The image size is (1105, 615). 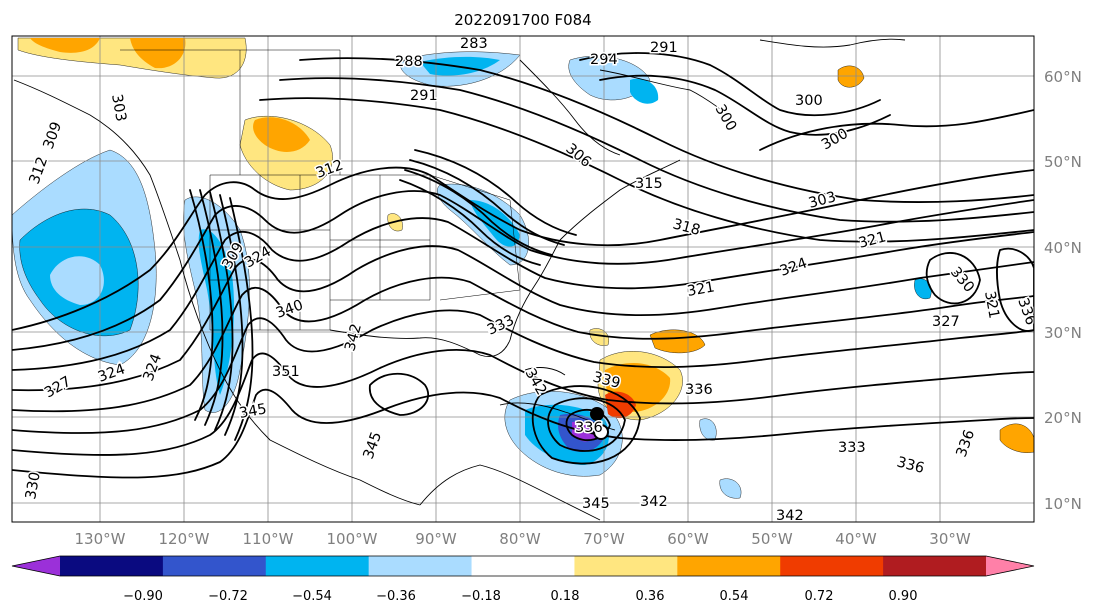 I want to click on contour-label: 300, so click(x=809, y=101).